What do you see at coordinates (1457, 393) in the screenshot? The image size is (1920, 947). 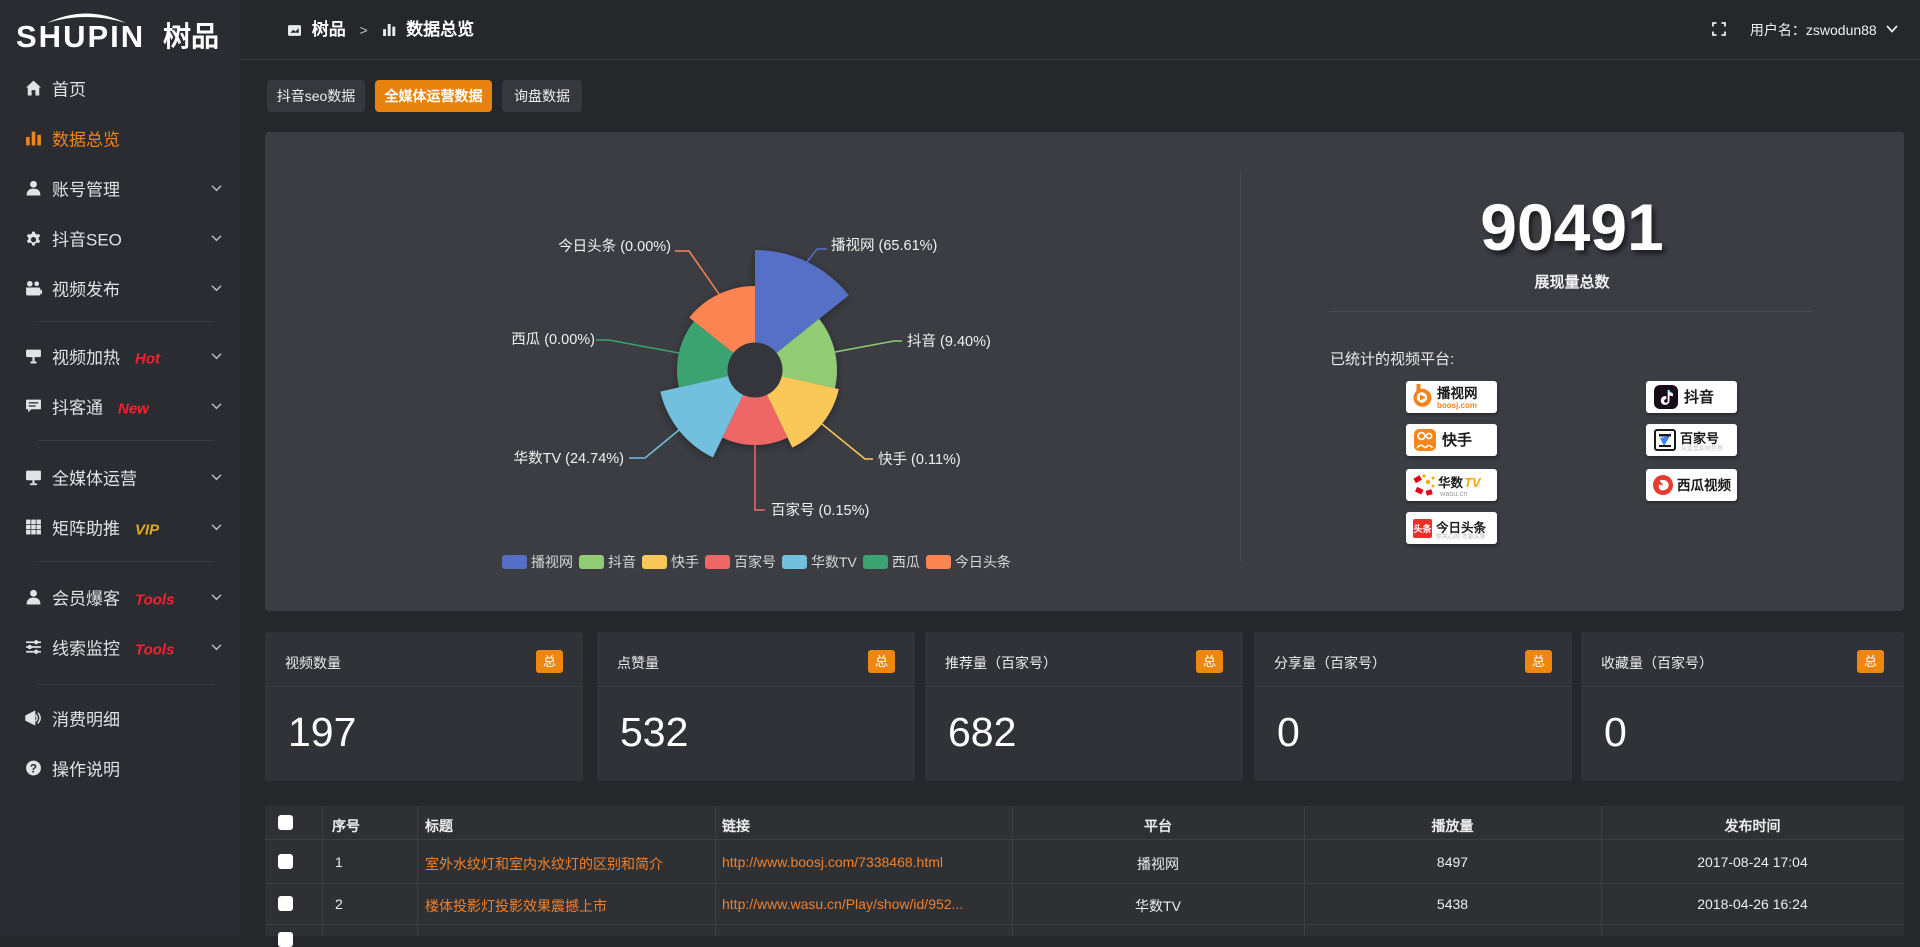 I see `svg-text: 播视网` at bounding box center [1457, 393].